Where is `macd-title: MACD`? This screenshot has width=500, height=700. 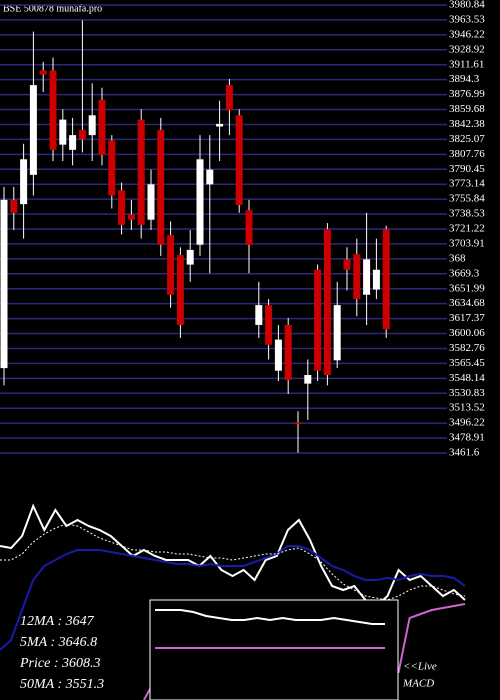 macd-title: MACD is located at coordinates (418, 684).